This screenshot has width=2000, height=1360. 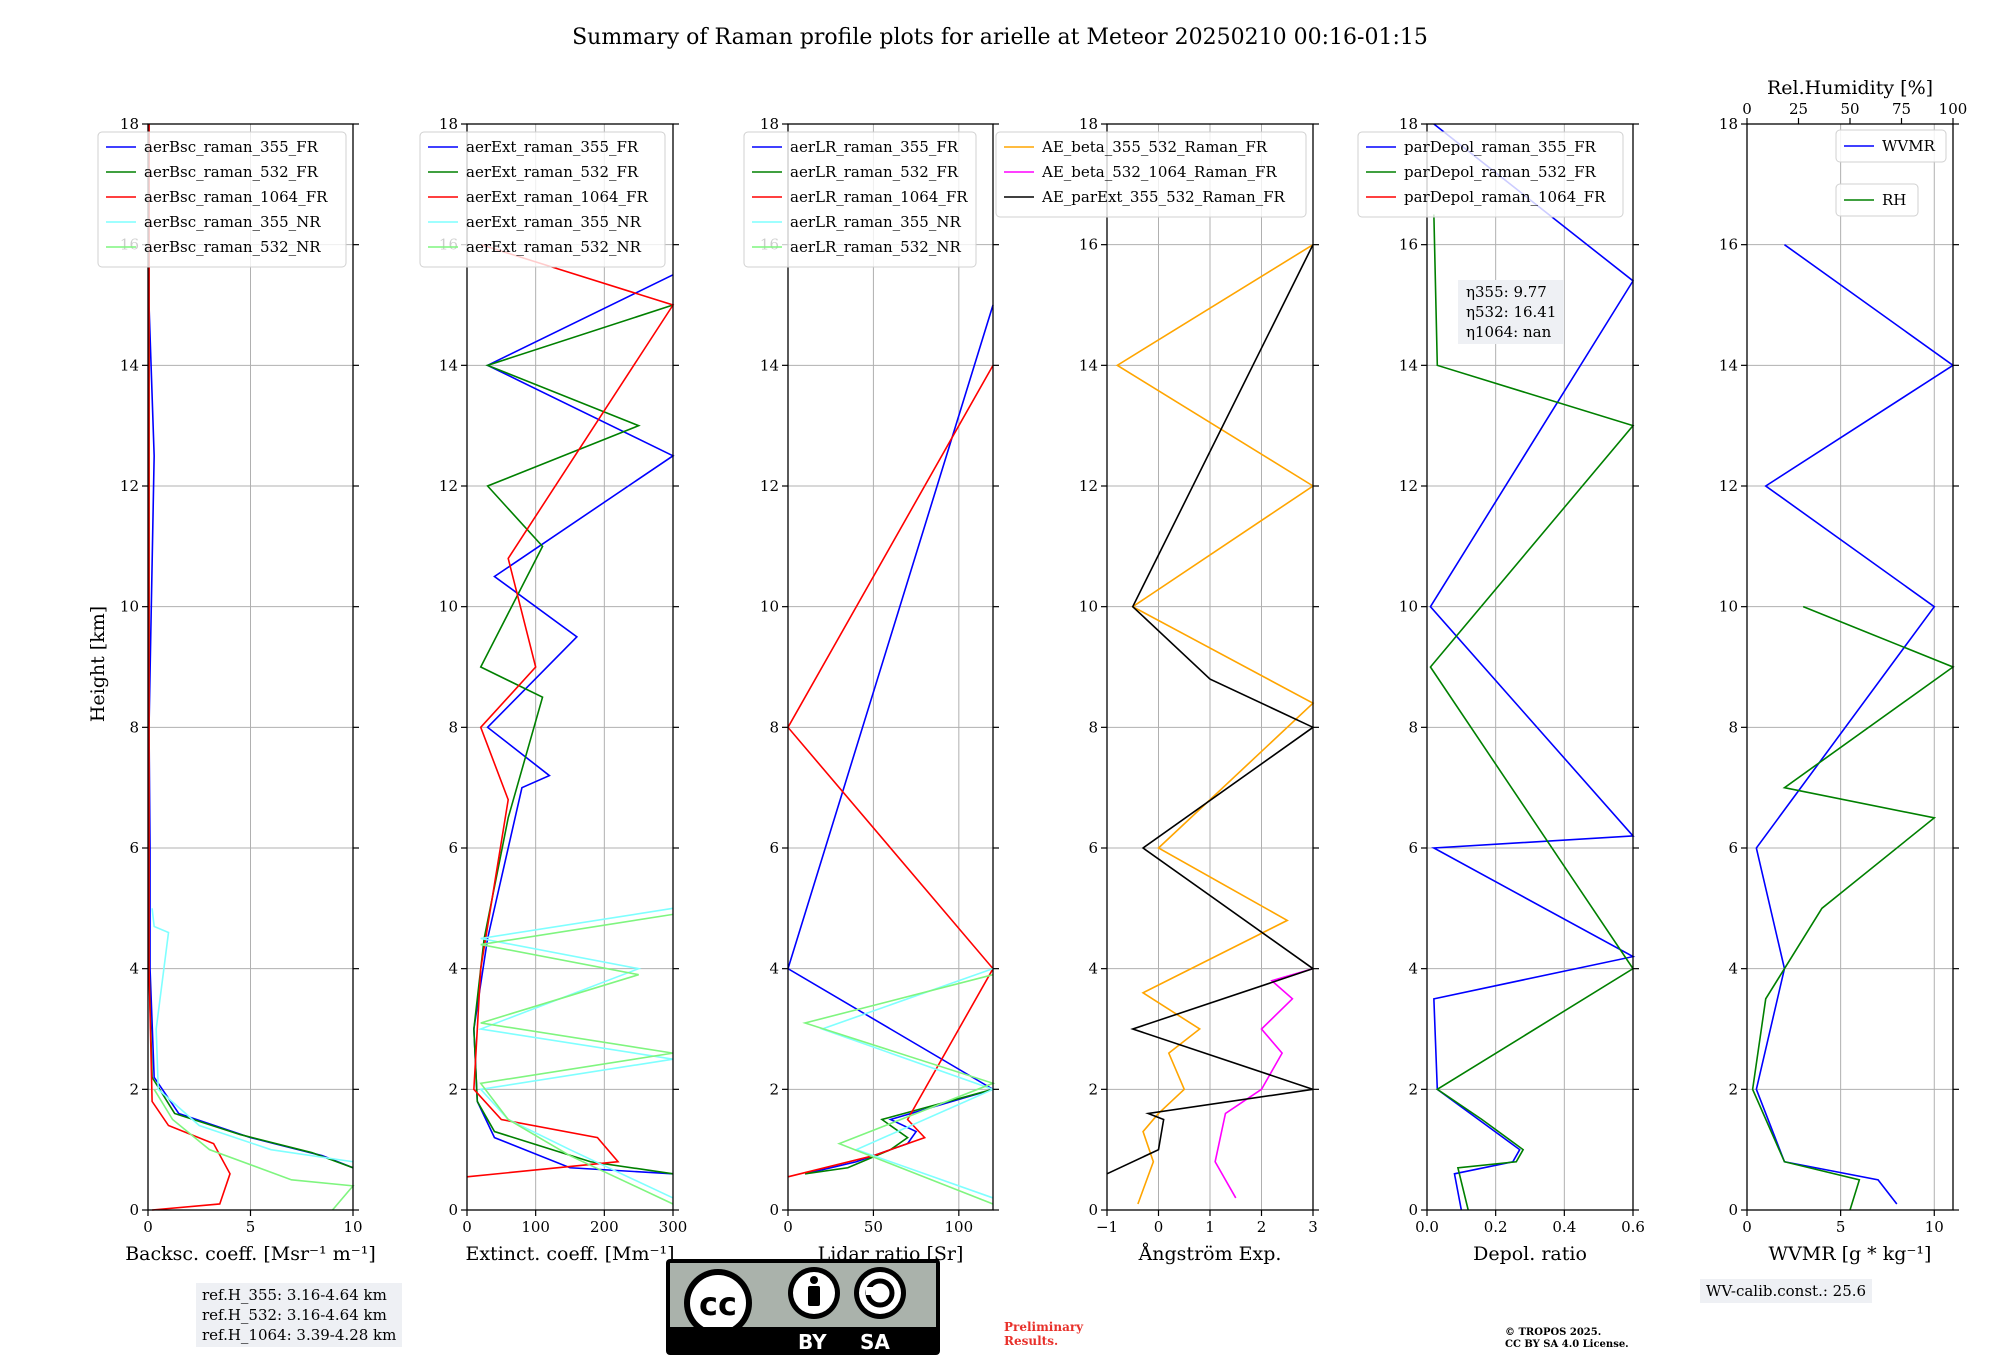 I want to click on x-axis-label: Extinct. coeff. [Mm⁻¹], so click(x=569, y=1254).